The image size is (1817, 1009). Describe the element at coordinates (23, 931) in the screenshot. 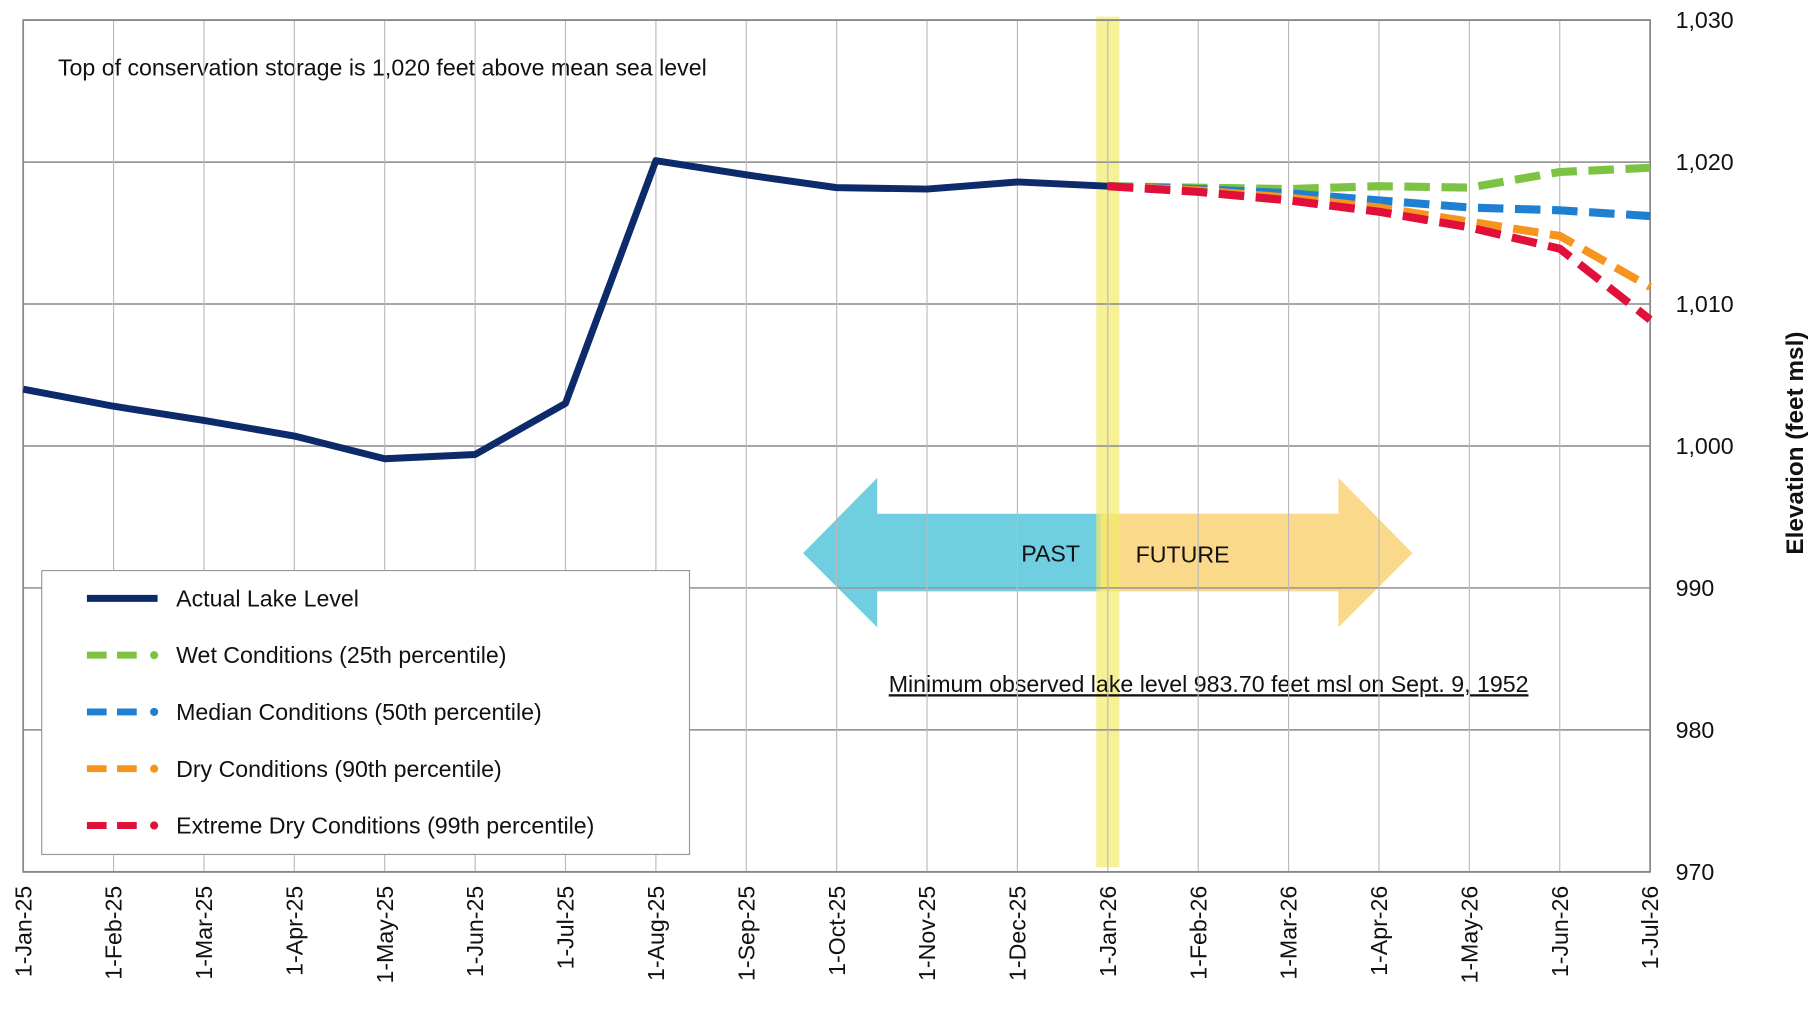

I see `x-tick-label: 1-Jan-25` at that location.